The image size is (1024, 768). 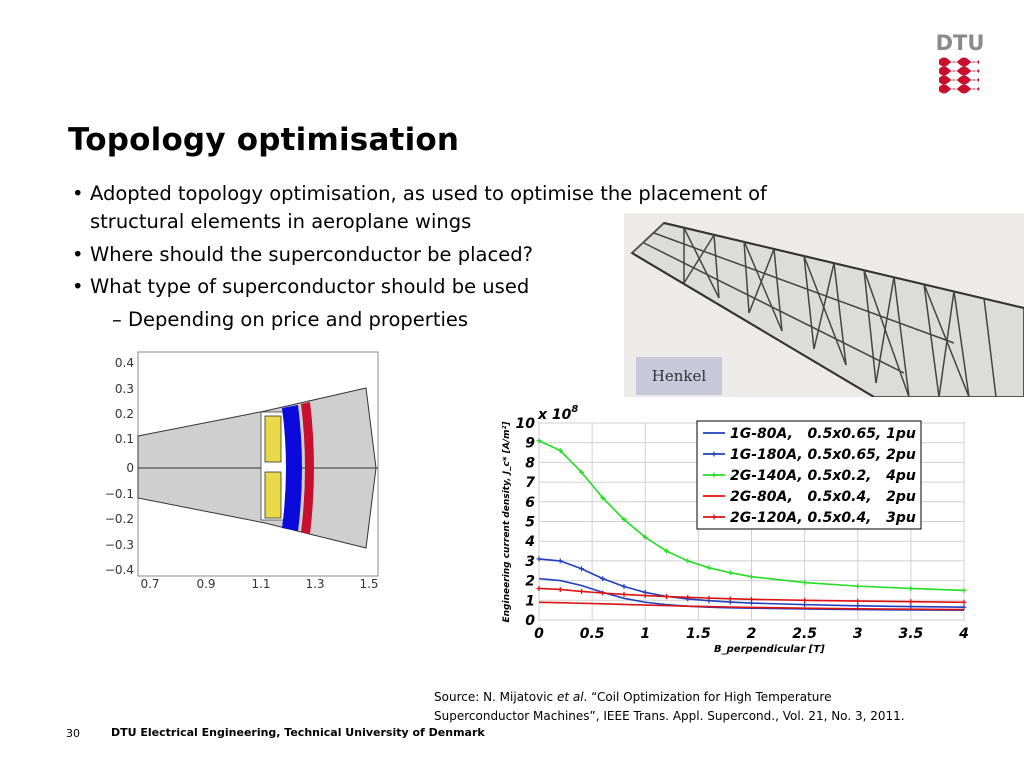 I want to click on chart-ylabel: Engineering current density, J_c* [A/m²], so click(x=507, y=522).